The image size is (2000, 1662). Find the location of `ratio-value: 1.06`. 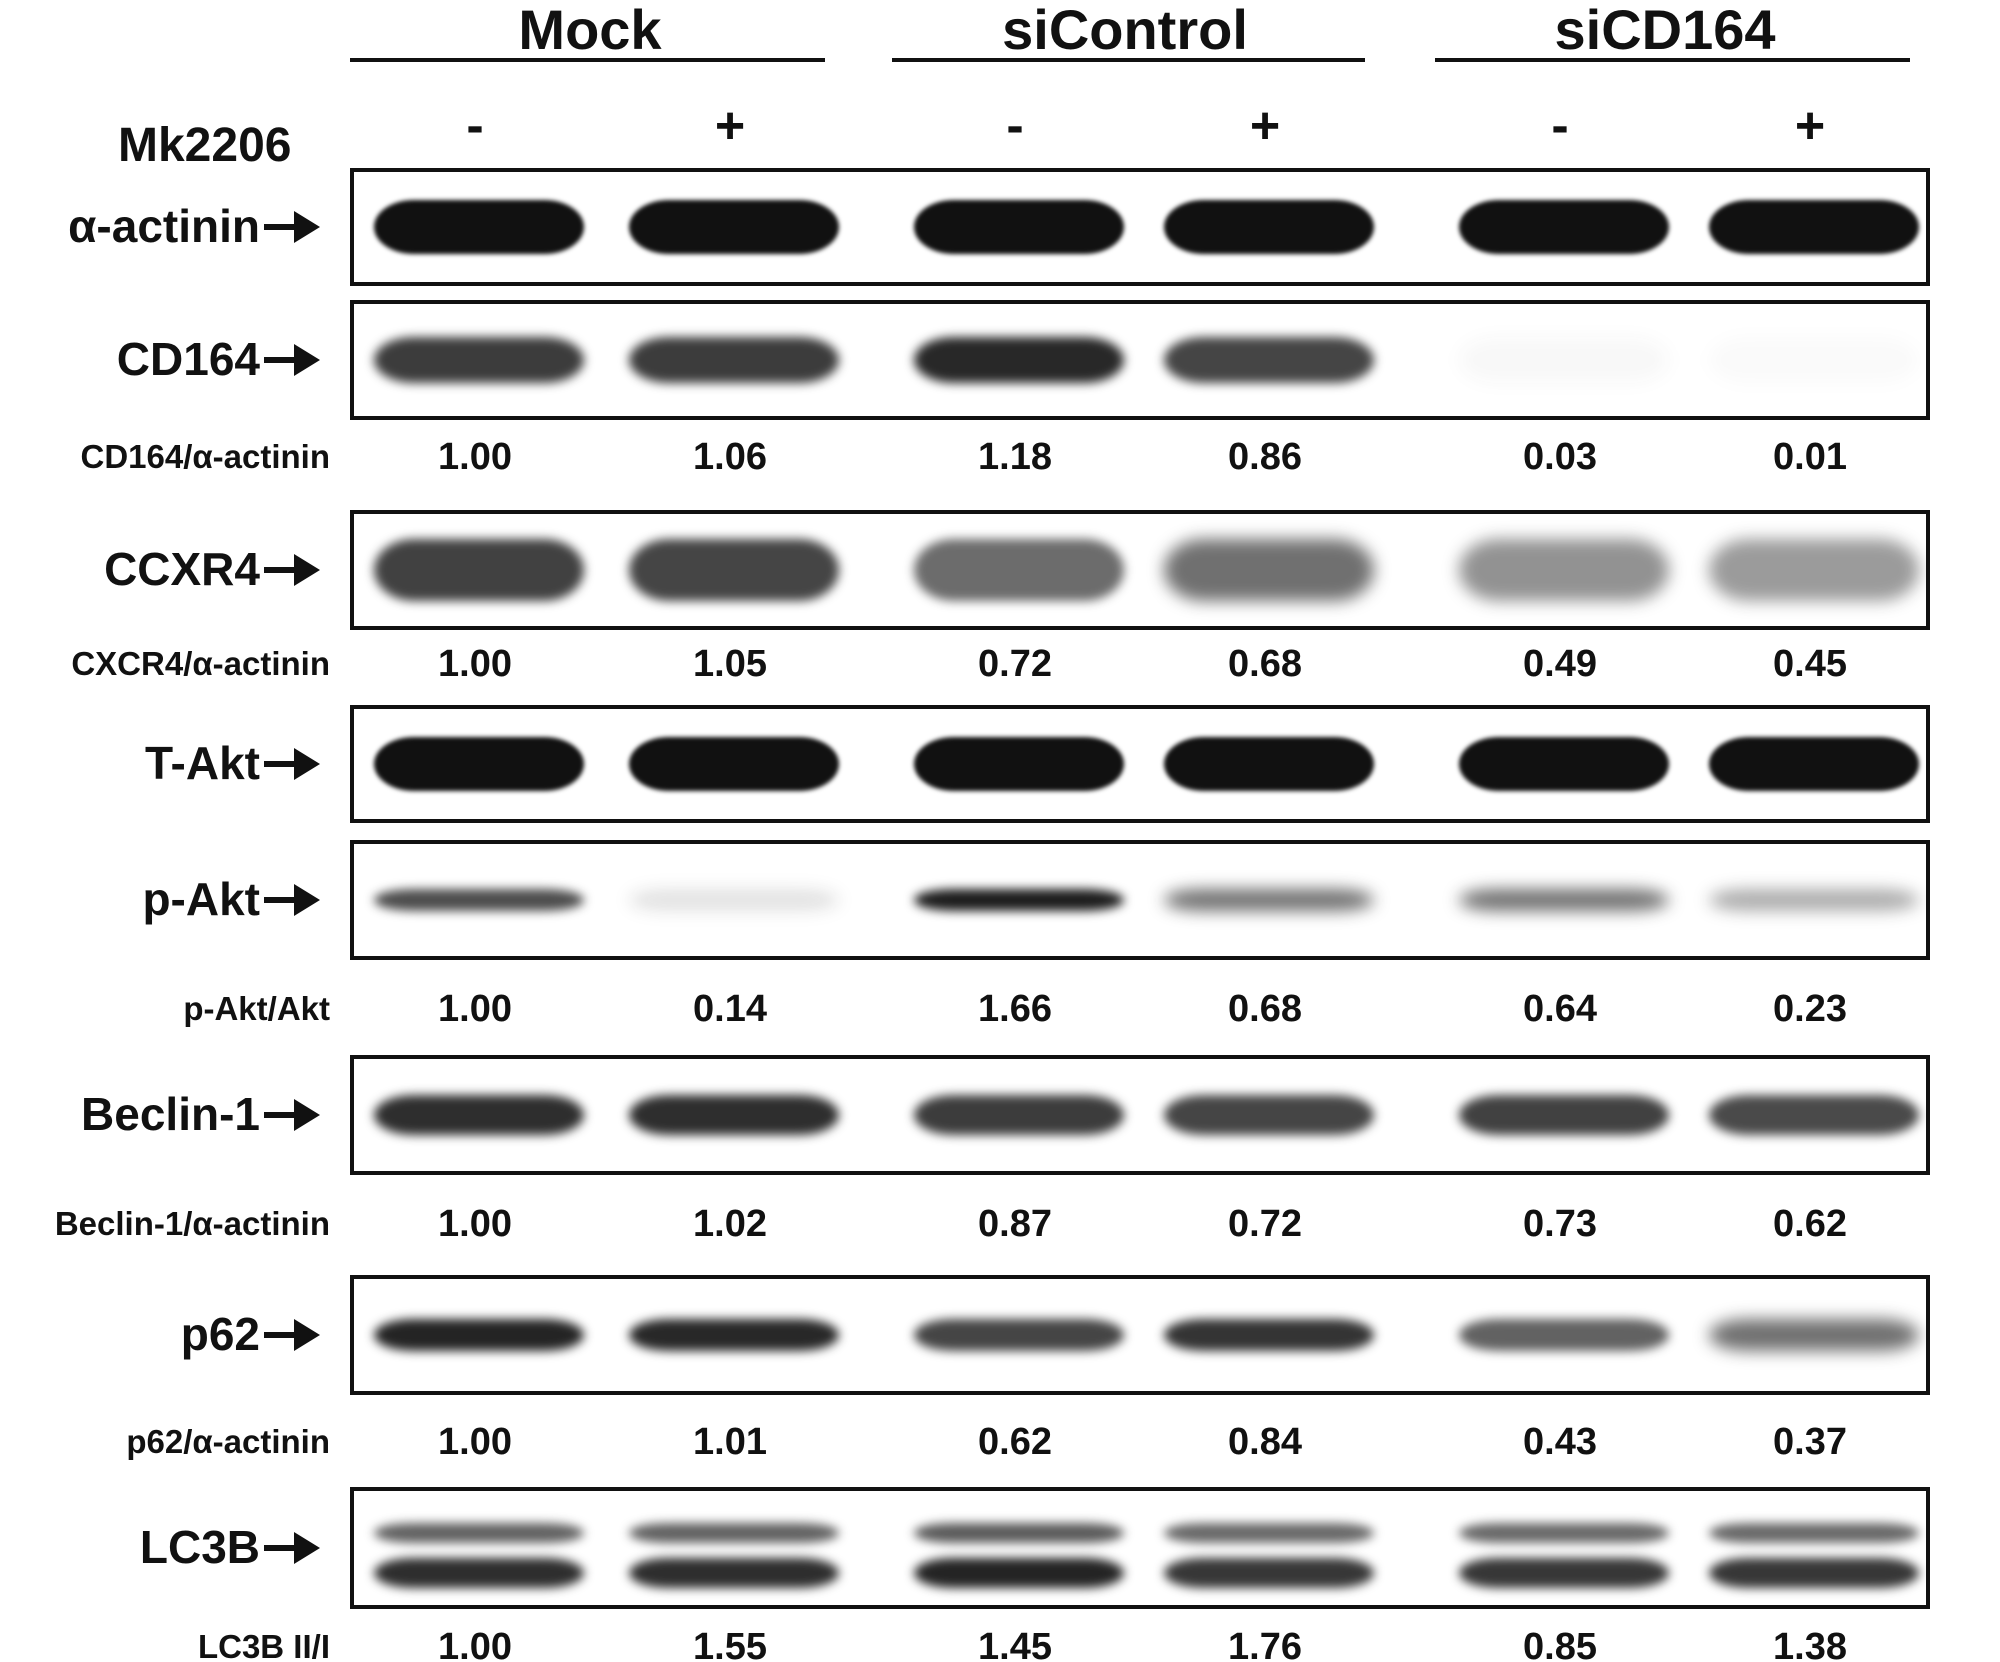

ratio-value: 1.06 is located at coordinates (730, 457).